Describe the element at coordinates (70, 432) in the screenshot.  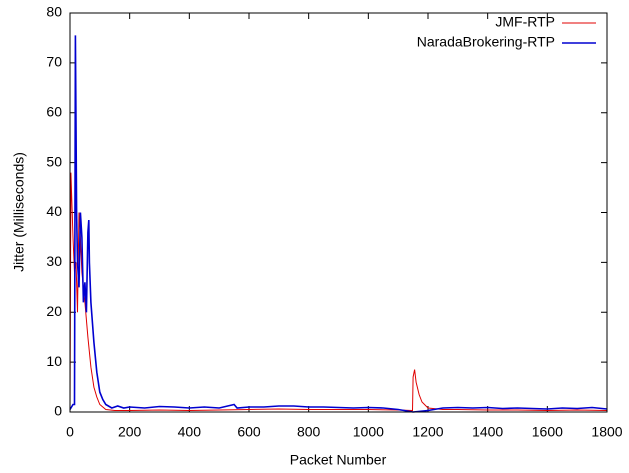
I see `x-tick-label: 0` at that location.